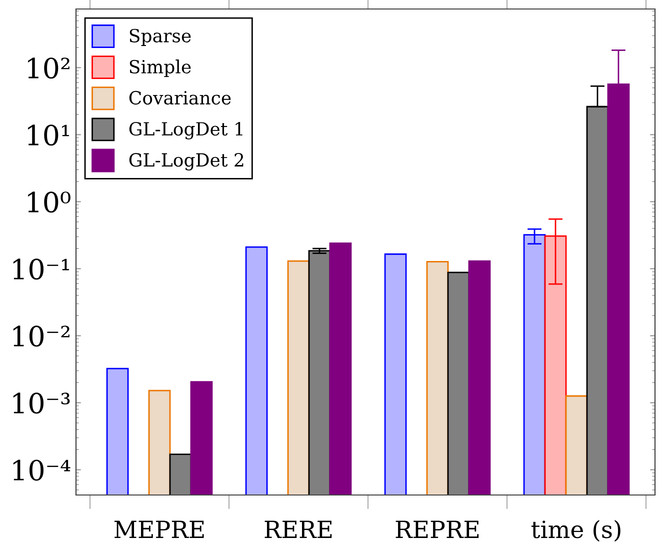 The image size is (659, 549). What do you see at coordinates (41, 336) in the screenshot?
I see `y-tick-label: 10⁻²` at bounding box center [41, 336].